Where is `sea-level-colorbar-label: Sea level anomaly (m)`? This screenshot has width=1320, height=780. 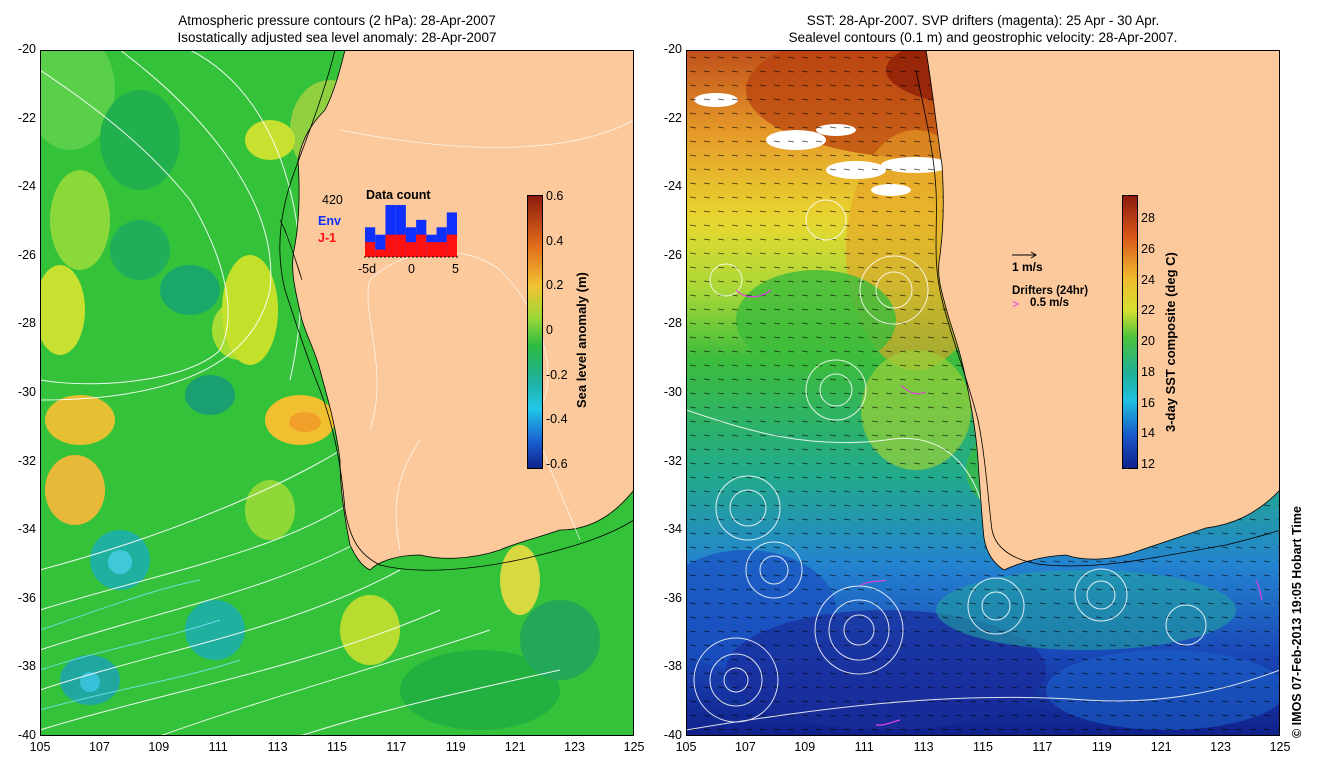 sea-level-colorbar-label: Sea level anomaly (m) is located at coordinates (581, 340).